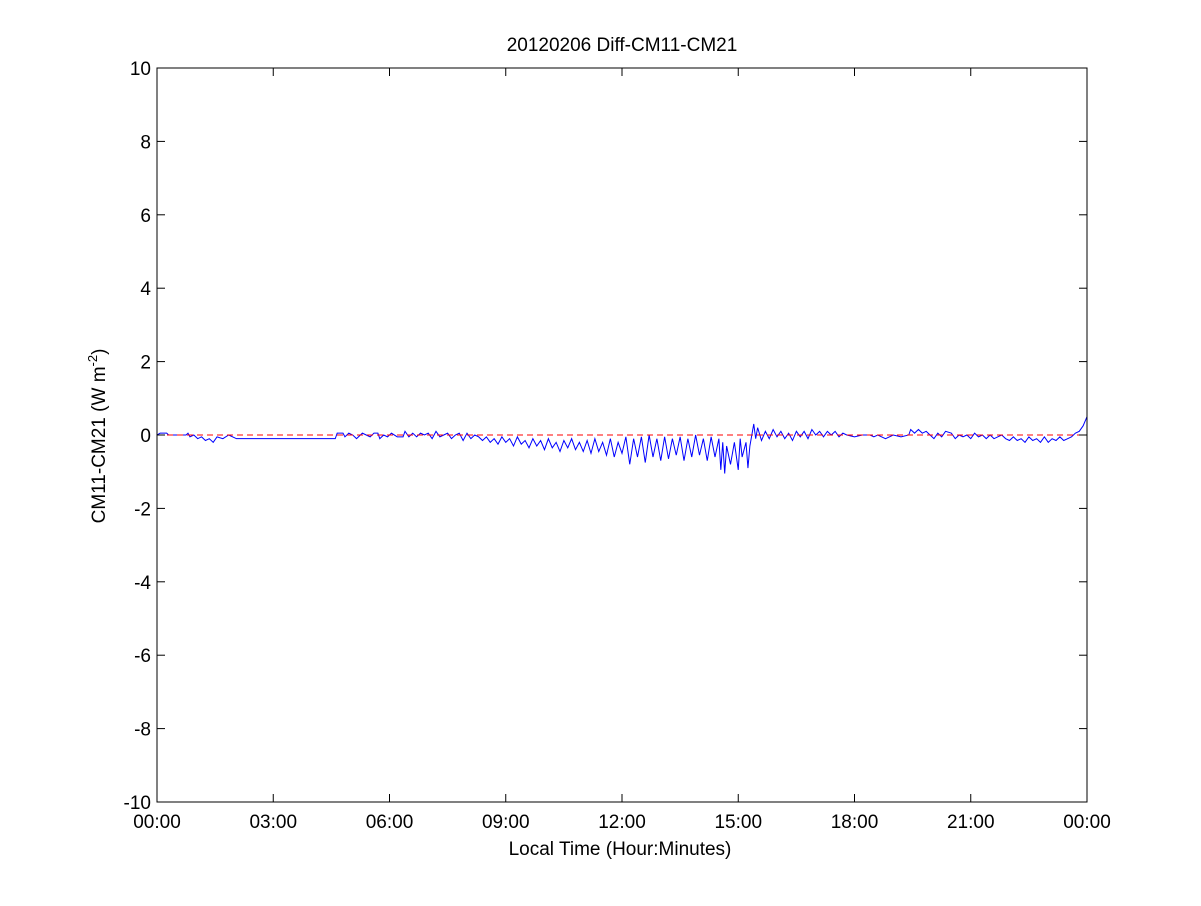 The width and height of the screenshot is (1201, 906). I want to click on y-axis-label-exponent: -2, so click(92, 361).